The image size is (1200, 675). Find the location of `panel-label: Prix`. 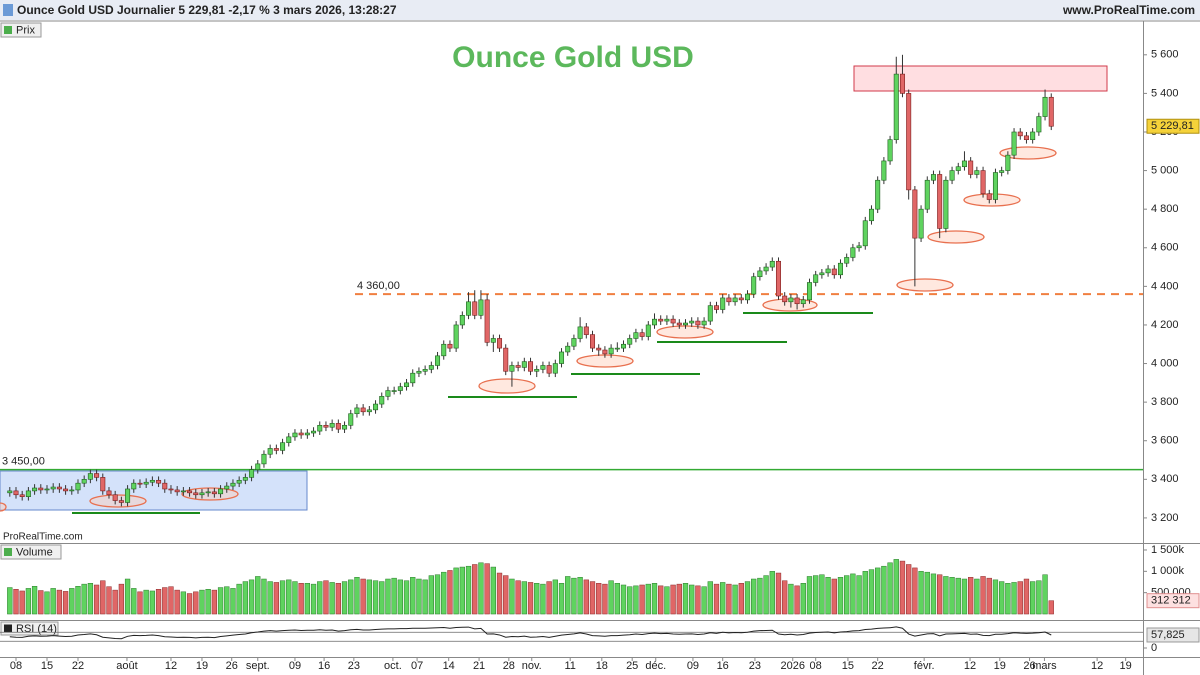

panel-label: Prix is located at coordinates (25, 30).